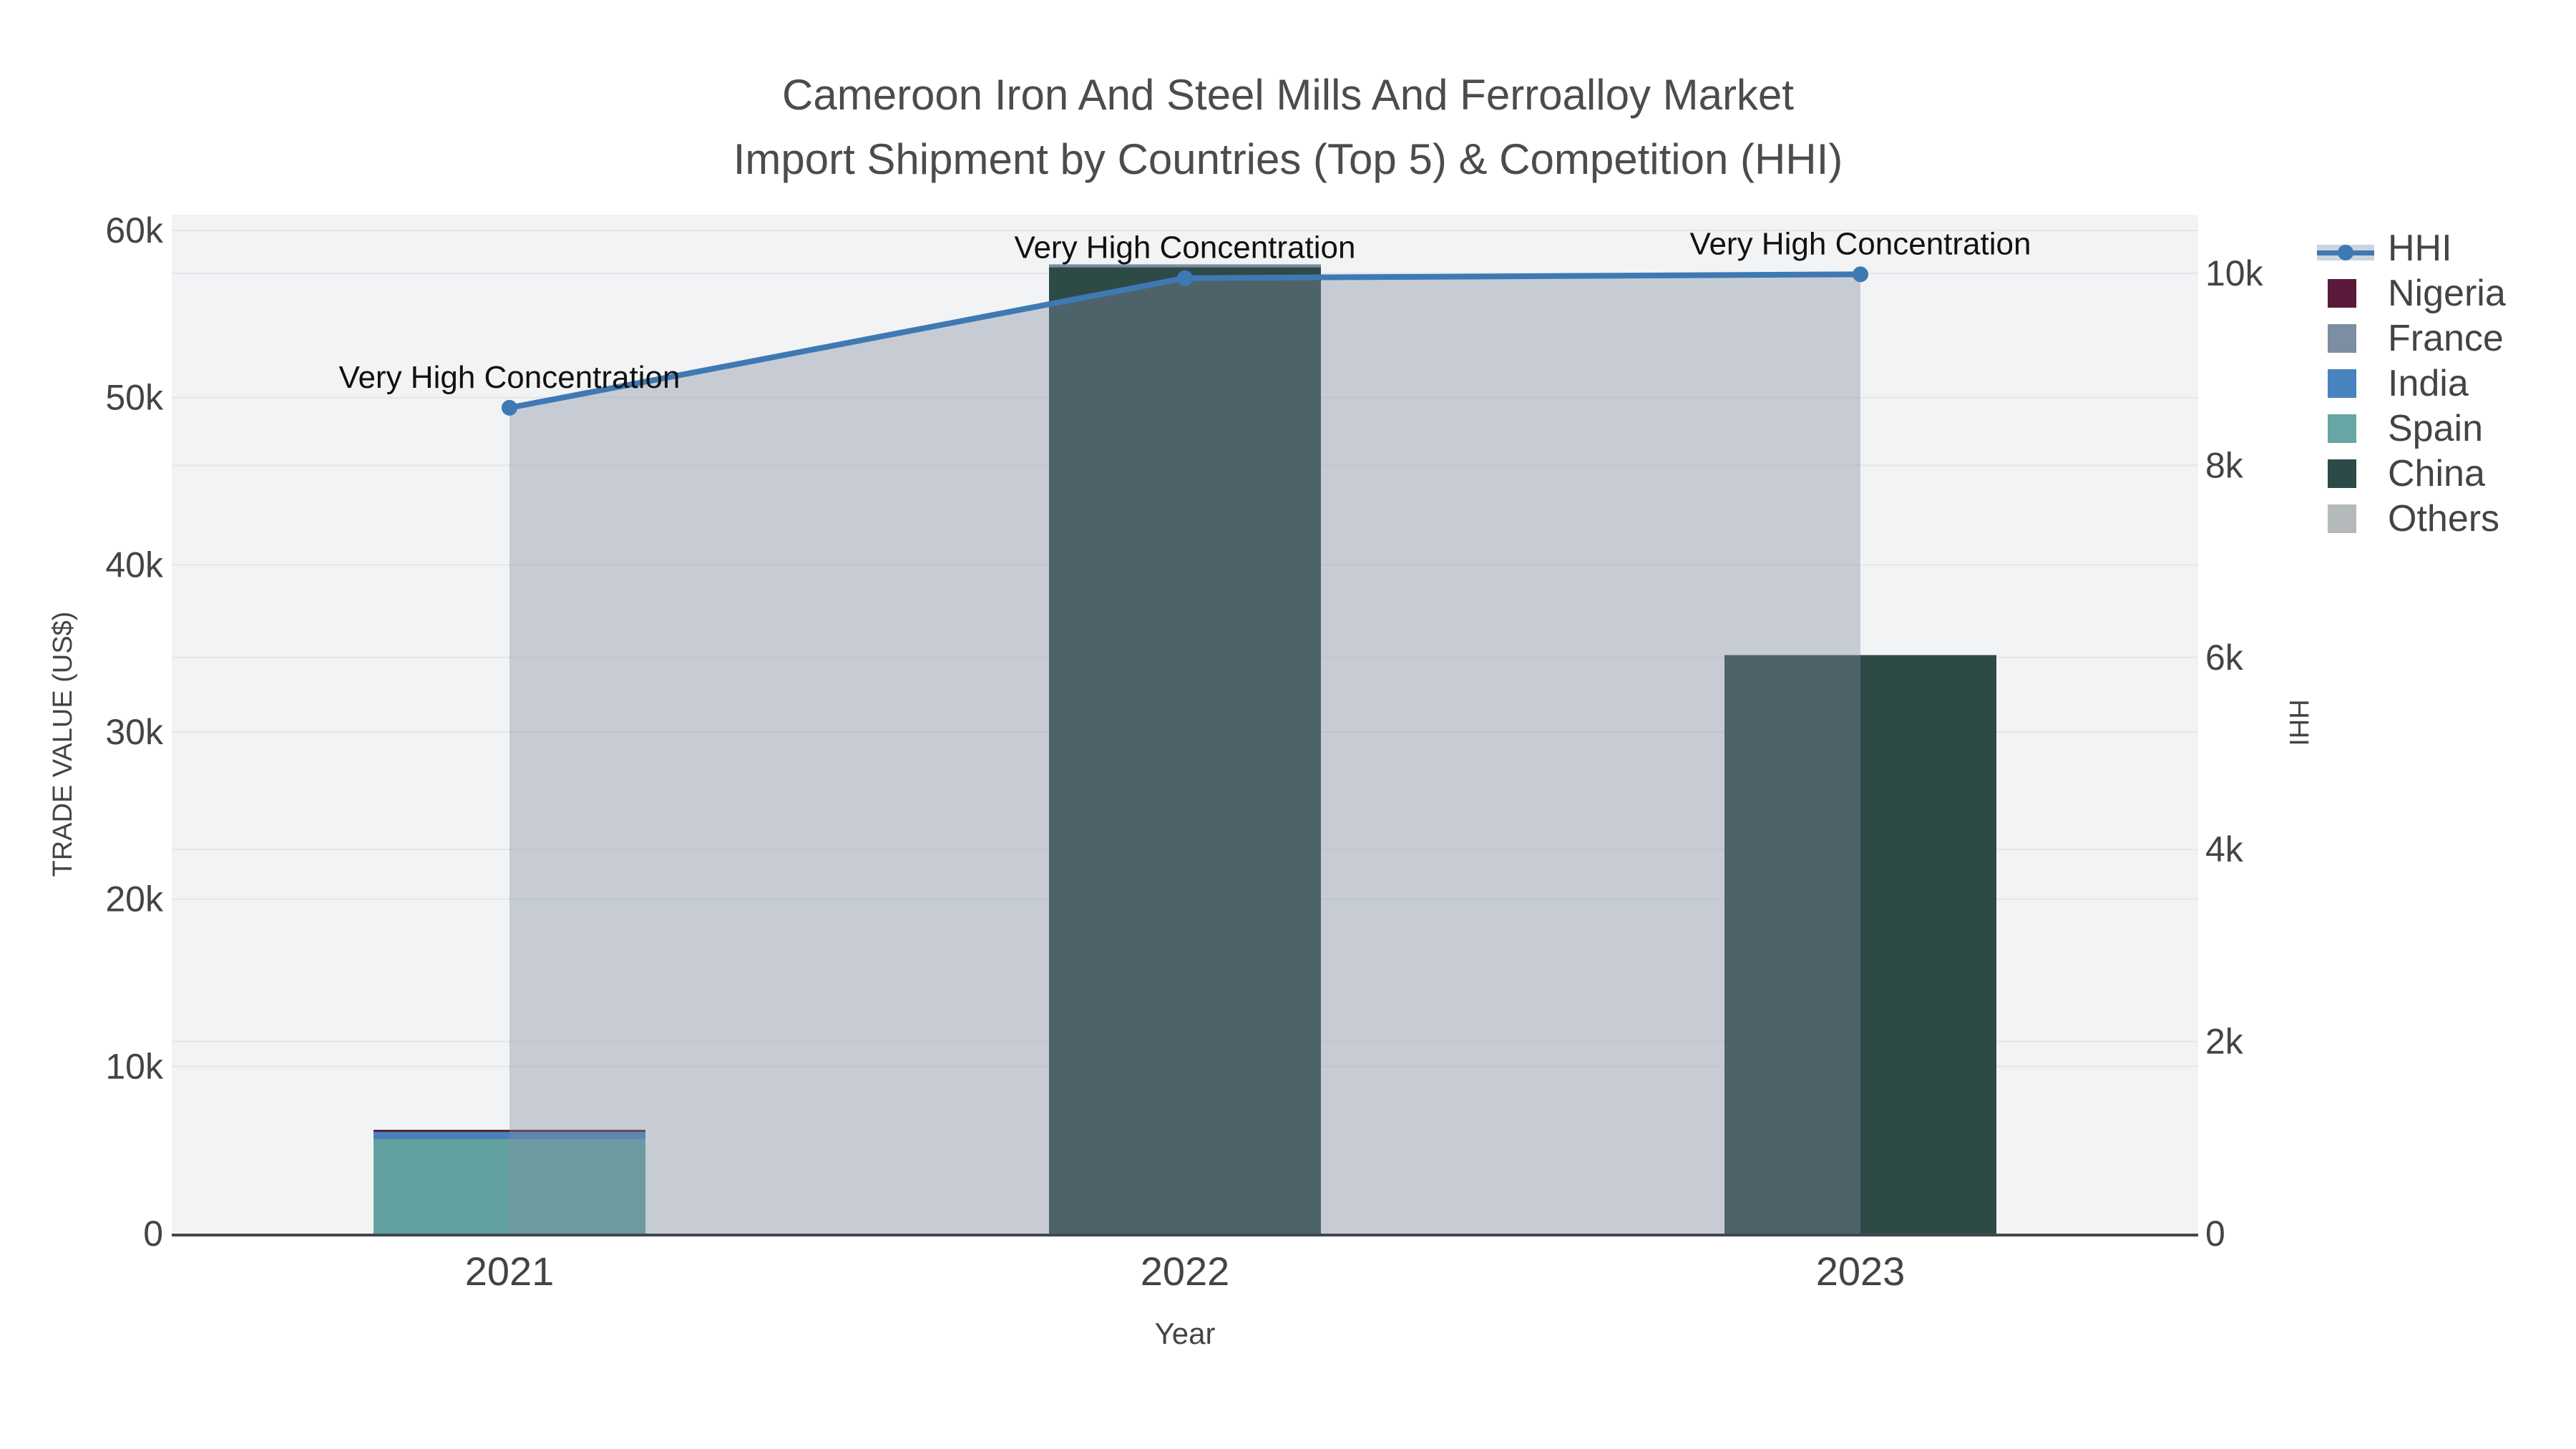 This screenshot has height=1449, width=2576. I want to click on legend-label-hhi: HHI, so click(2420, 248).